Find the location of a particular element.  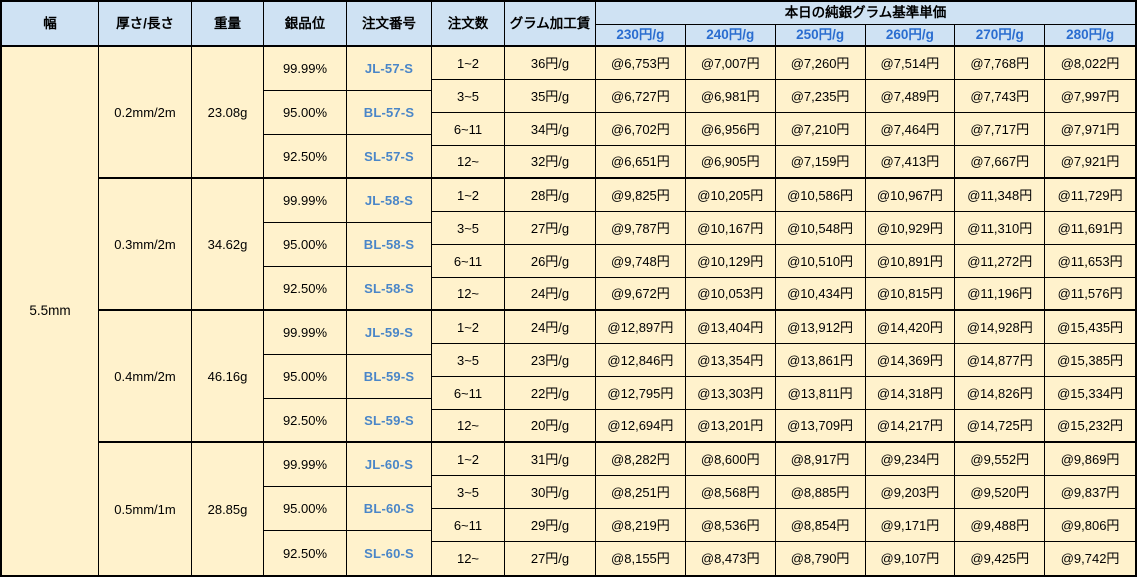

width-value-cell: 5.5mm is located at coordinates (50, 311).